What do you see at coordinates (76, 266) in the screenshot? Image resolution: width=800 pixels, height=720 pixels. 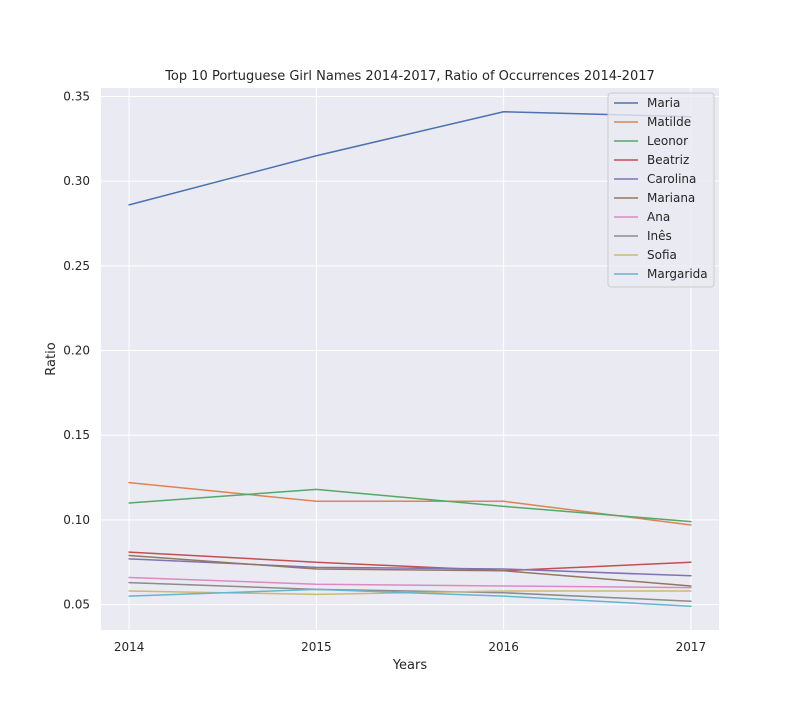 I see `y-tick-label: 0.25` at bounding box center [76, 266].